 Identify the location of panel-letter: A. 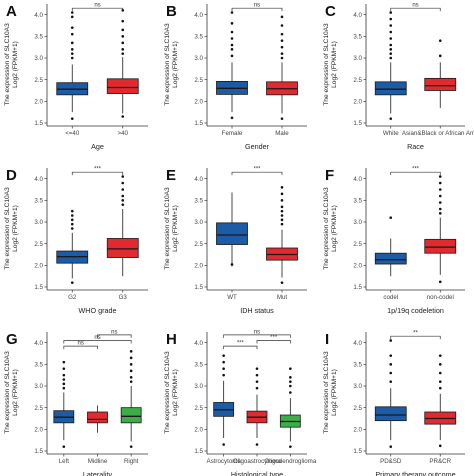
(11, 11).